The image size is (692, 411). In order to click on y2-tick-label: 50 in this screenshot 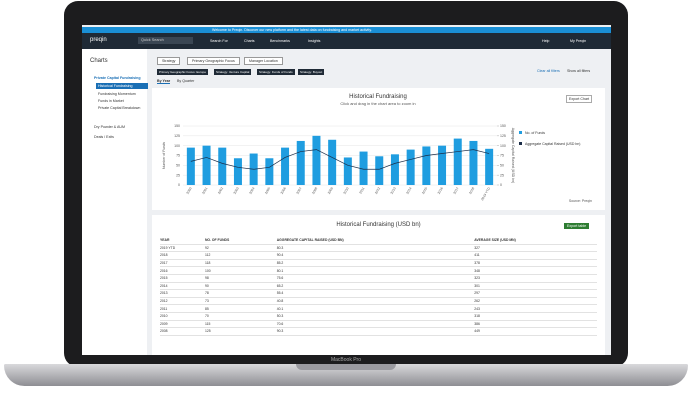, I will do `click(502, 166)`.